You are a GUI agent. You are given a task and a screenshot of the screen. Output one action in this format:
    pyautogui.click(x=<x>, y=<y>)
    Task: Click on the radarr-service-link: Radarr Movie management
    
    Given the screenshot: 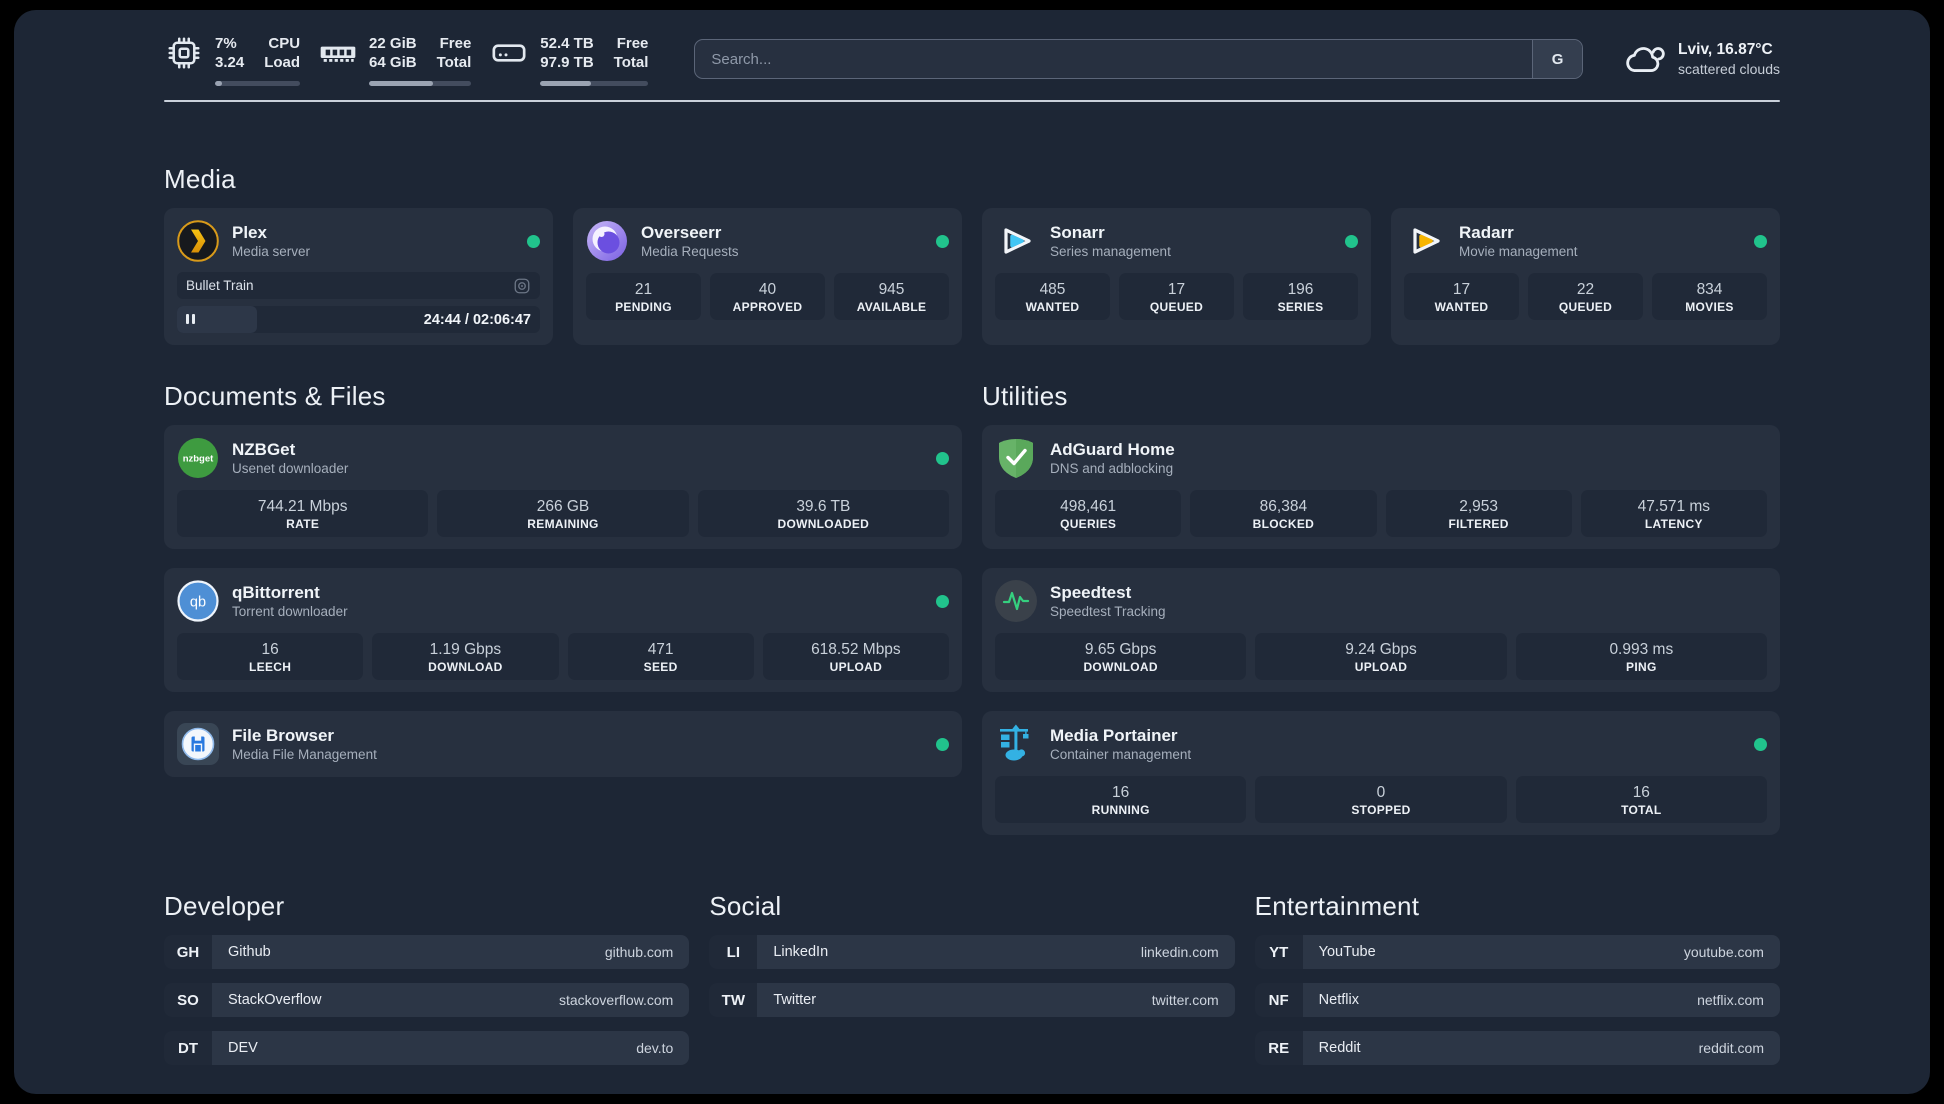 What is the action you would take?
    pyautogui.click(x=1585, y=241)
    